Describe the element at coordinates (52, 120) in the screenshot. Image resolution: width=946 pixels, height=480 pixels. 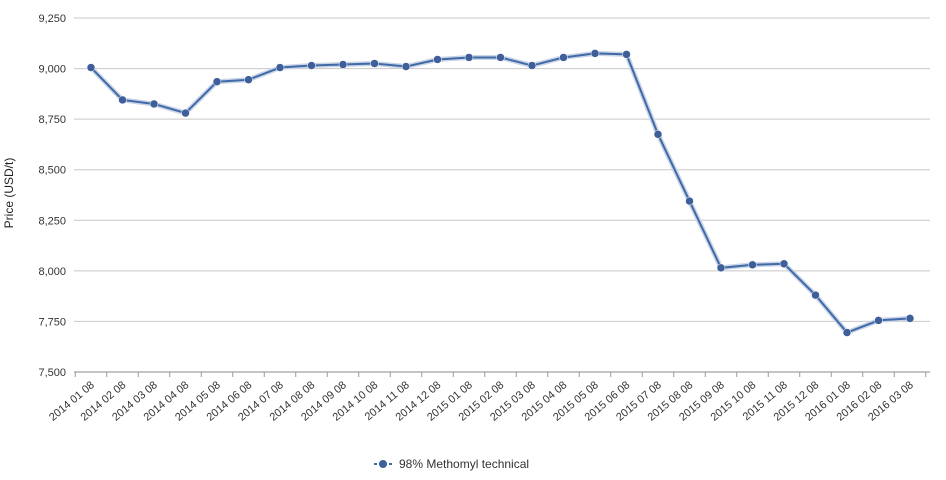
I see `y-tick-label: 8,750` at that location.